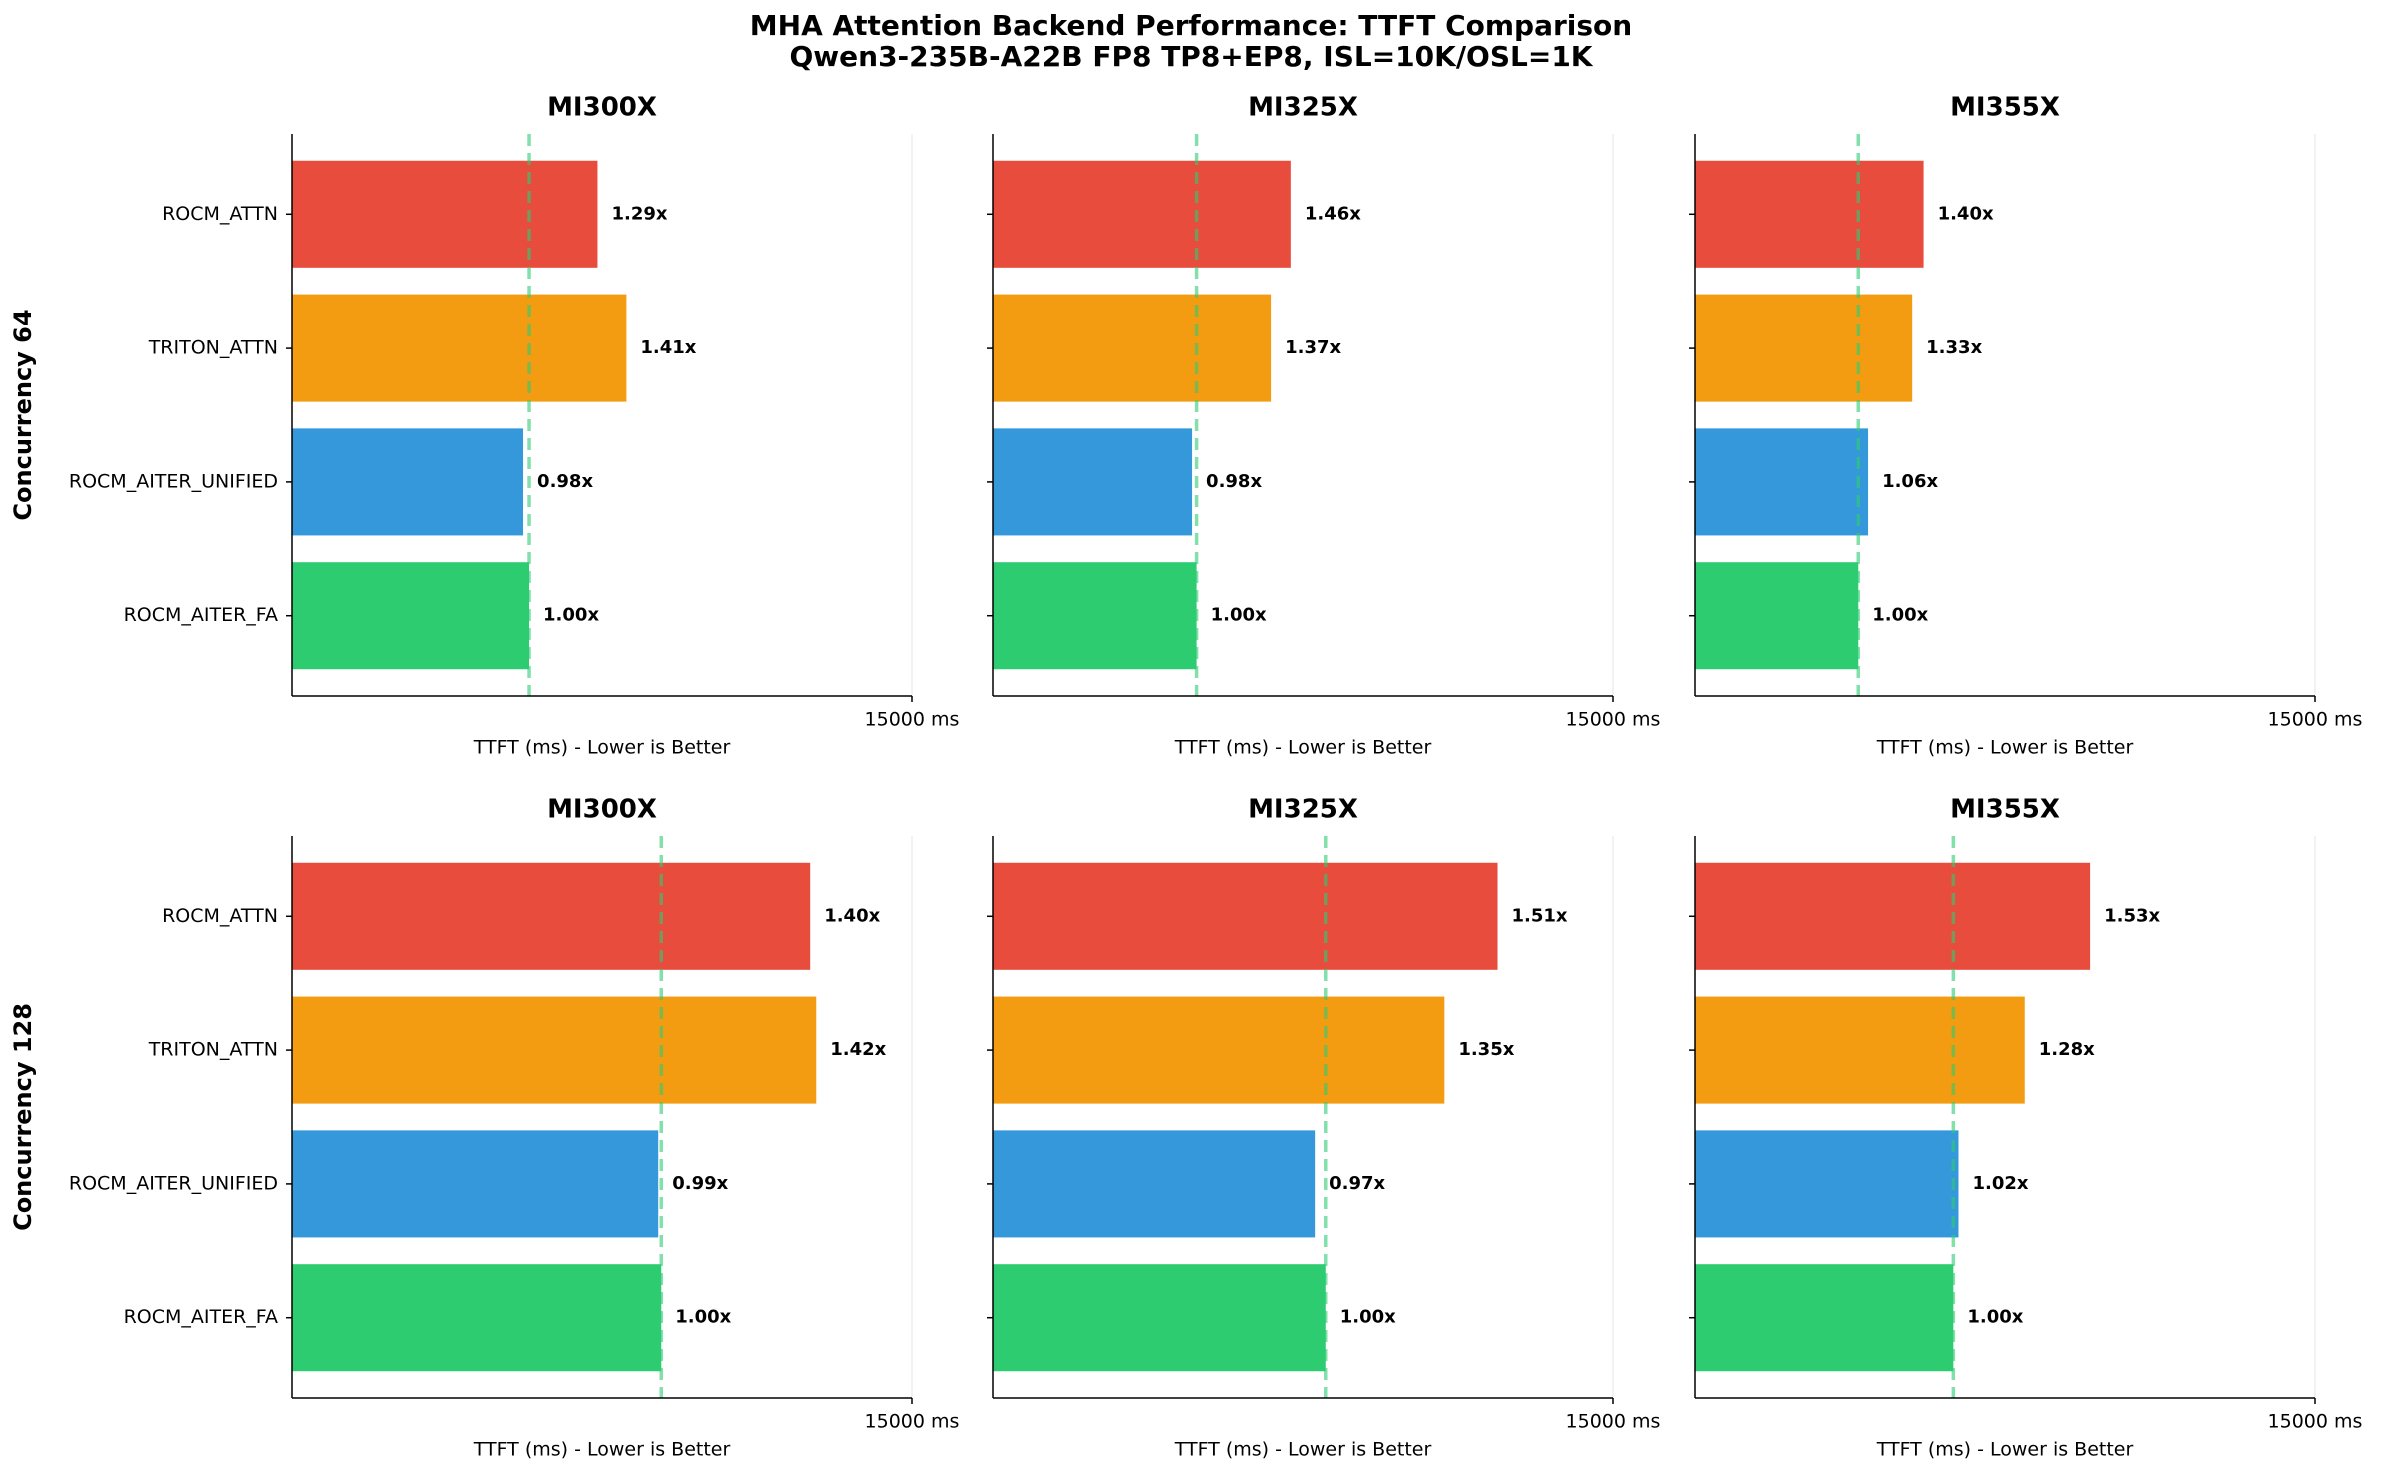 This screenshot has width=2382, height=1475. Describe the element at coordinates (2001, 1183) in the screenshot. I see `value-label: 1.02x` at that location.